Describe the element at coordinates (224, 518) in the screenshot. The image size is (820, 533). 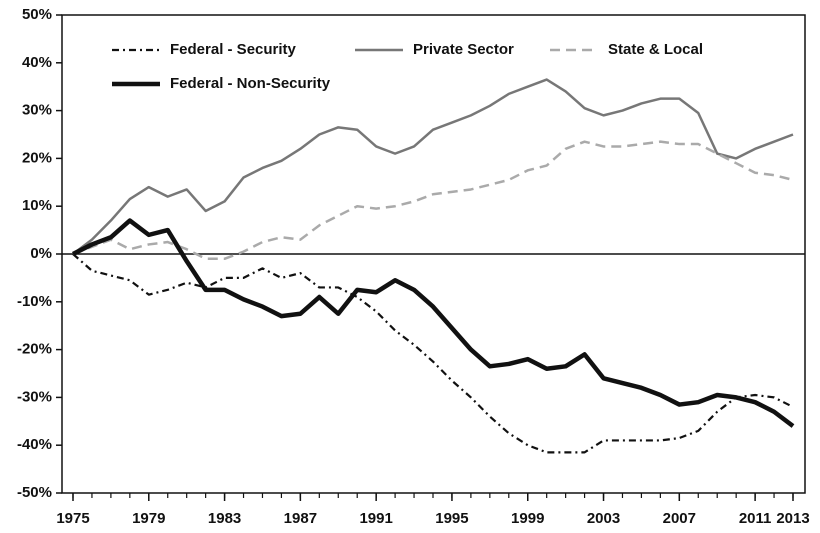
I see `x-tick-label: 1983` at that location.